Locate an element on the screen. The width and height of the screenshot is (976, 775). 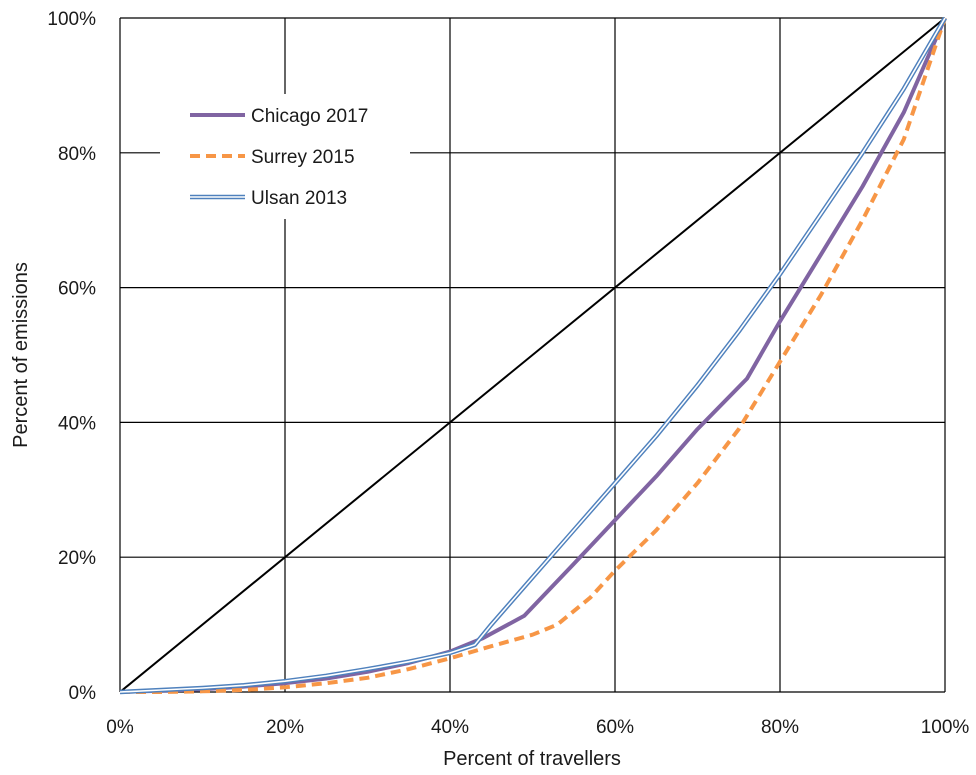
y-tick-label: 20% is located at coordinates (77, 558).